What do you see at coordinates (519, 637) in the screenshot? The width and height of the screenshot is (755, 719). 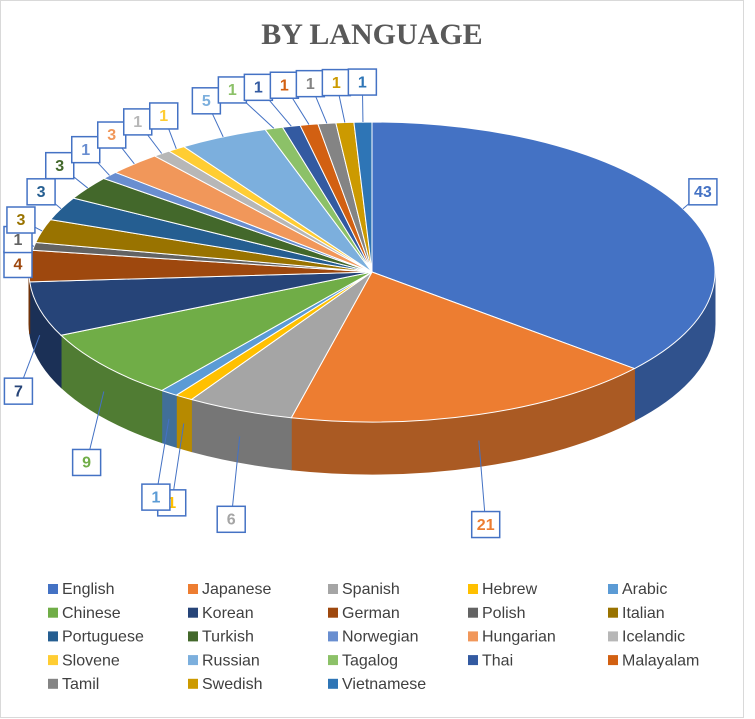 I see `legend-label: Hungarian` at bounding box center [519, 637].